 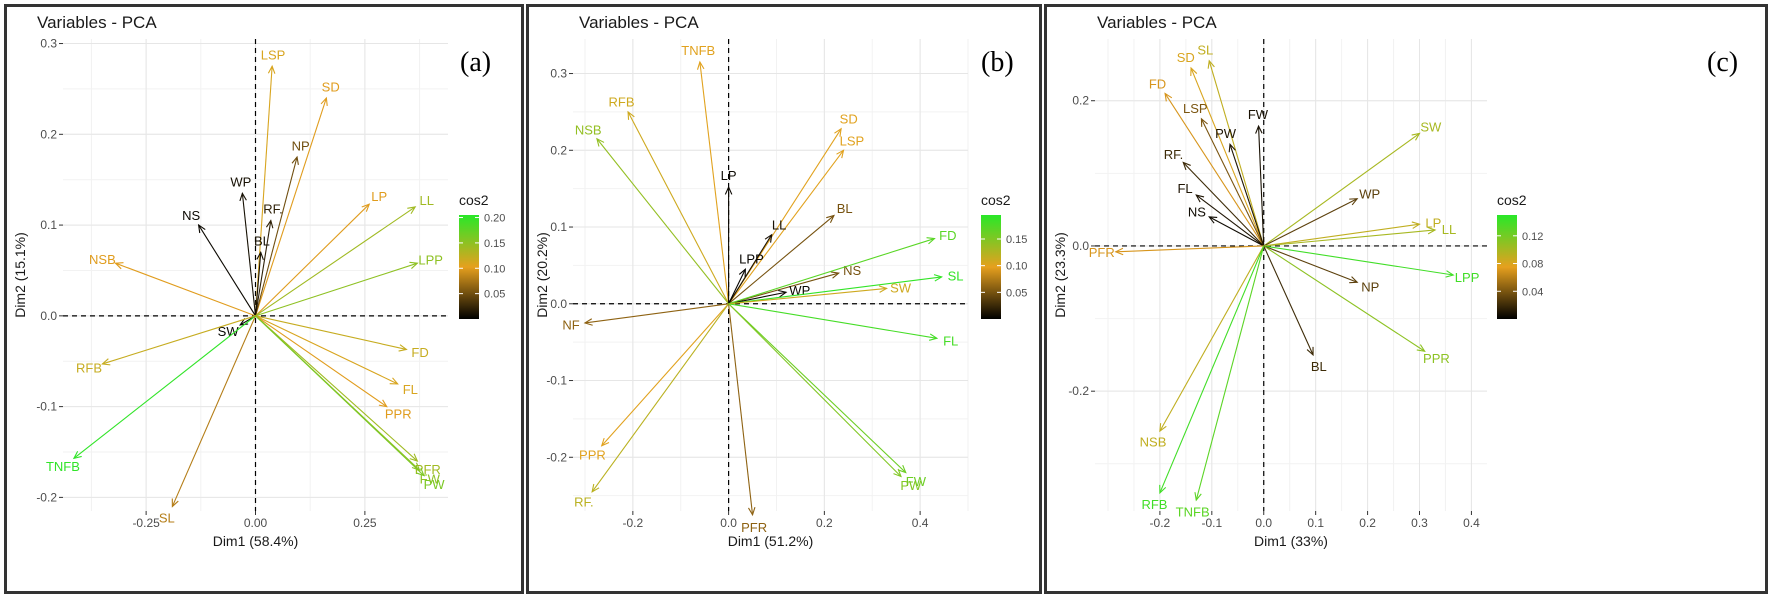 I want to click on variable-arrow-rf: RF., so click(x=268, y=259).